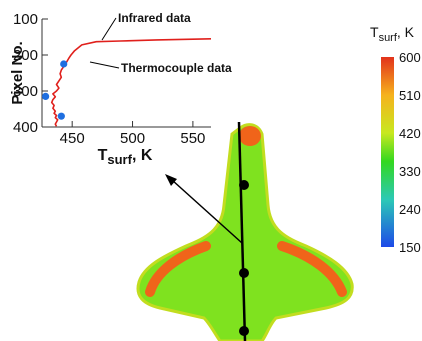  Describe the element at coordinates (72, 138) in the screenshot. I see `x-tick-label: 450` at that location.